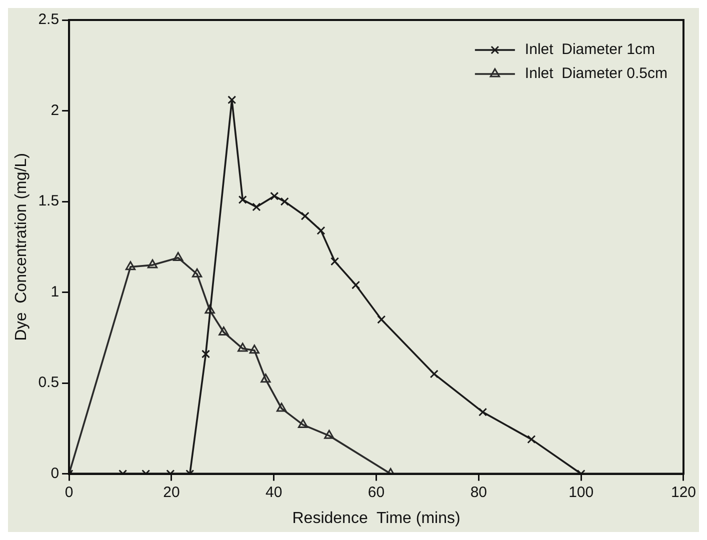 Image resolution: width=707 pixels, height=540 pixels. I want to click on y-tick-label: 2, so click(55, 110).